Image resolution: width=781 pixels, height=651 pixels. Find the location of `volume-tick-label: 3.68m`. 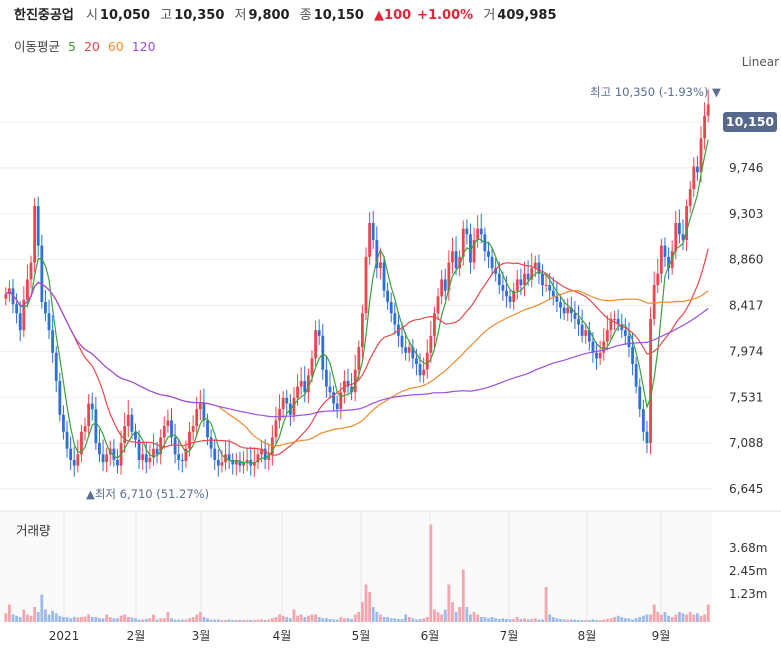

volume-tick-label: 3.68m is located at coordinates (748, 548).